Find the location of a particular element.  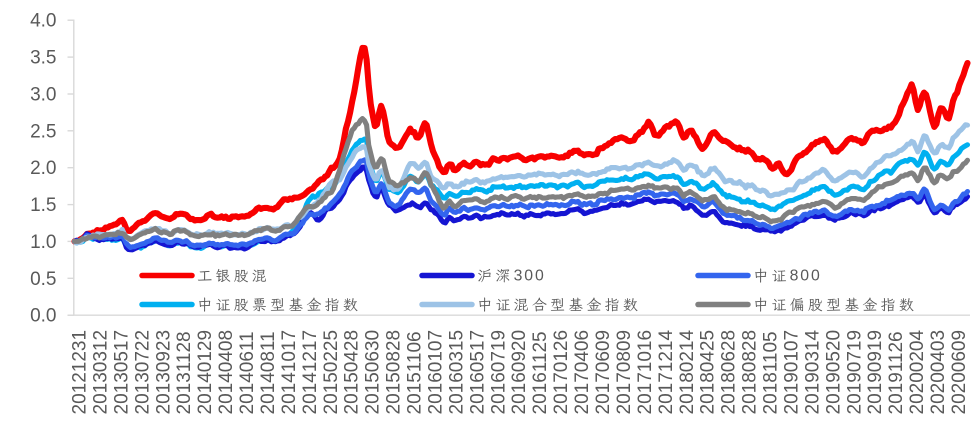

svg-text: 20190314 is located at coordinates (812, 372).